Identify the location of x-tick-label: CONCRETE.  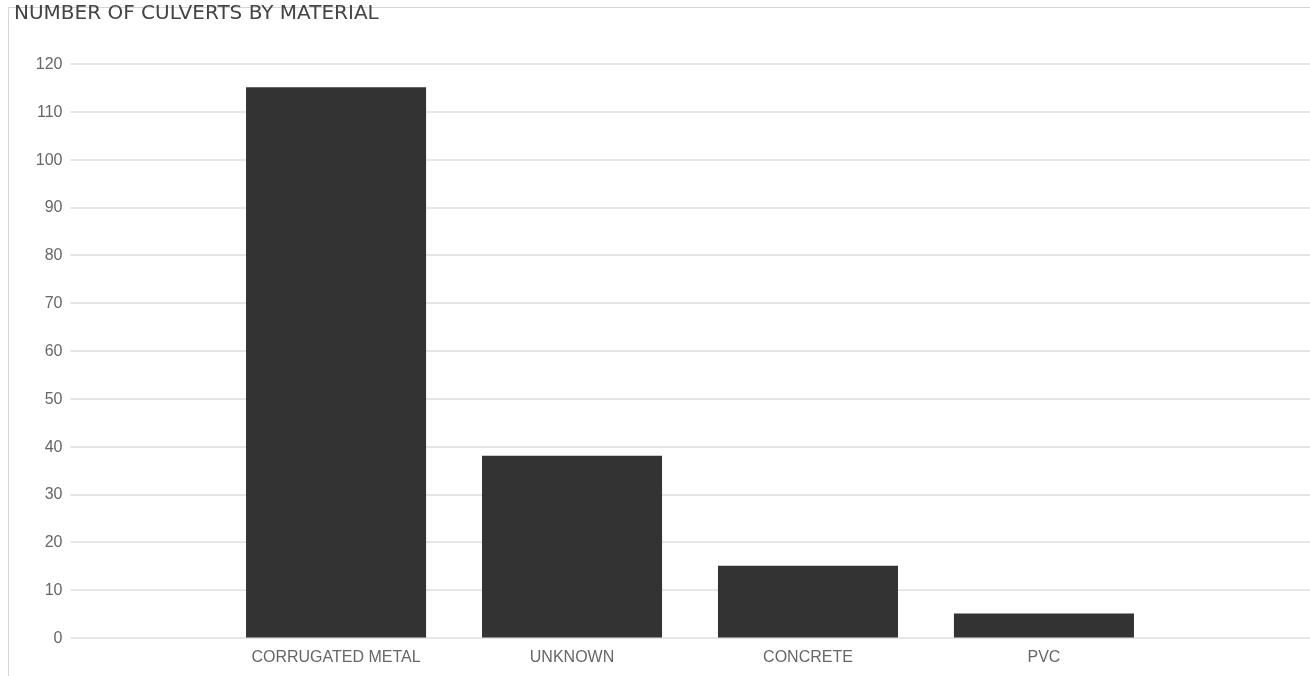
(808, 656).